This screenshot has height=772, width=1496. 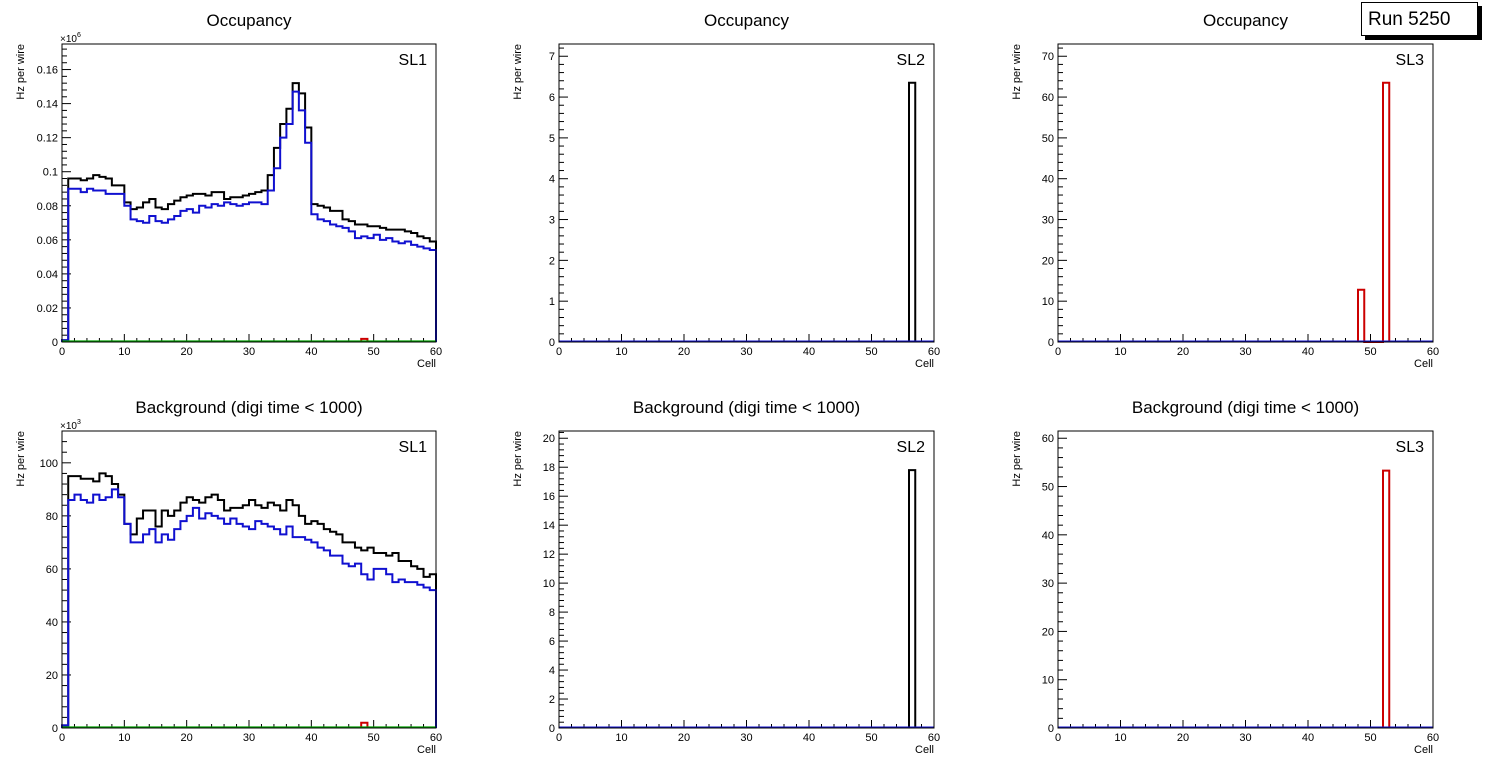 What do you see at coordinates (552, 613) in the screenshot?
I see `y-tick-label: 8` at bounding box center [552, 613].